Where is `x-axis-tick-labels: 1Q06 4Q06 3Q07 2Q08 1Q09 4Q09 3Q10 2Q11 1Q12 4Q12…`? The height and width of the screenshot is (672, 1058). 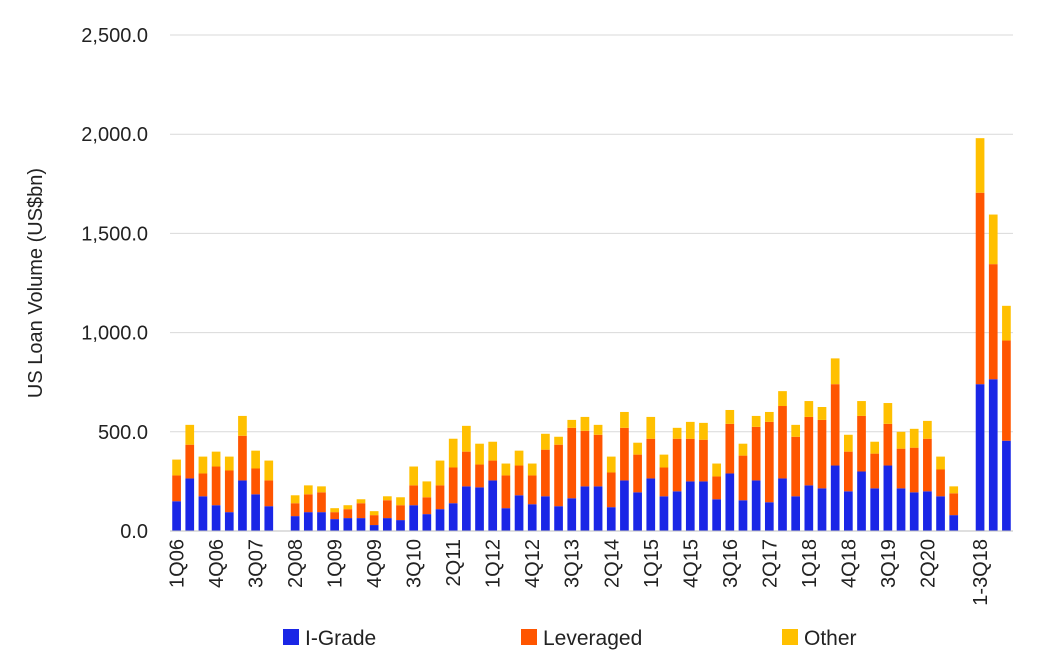 x-axis-tick-labels: 1Q06 4Q06 3Q07 2Q08 1Q09 4Q09 3Q10 2Q11 1Q12 4Q12… is located at coordinates (579, 572).